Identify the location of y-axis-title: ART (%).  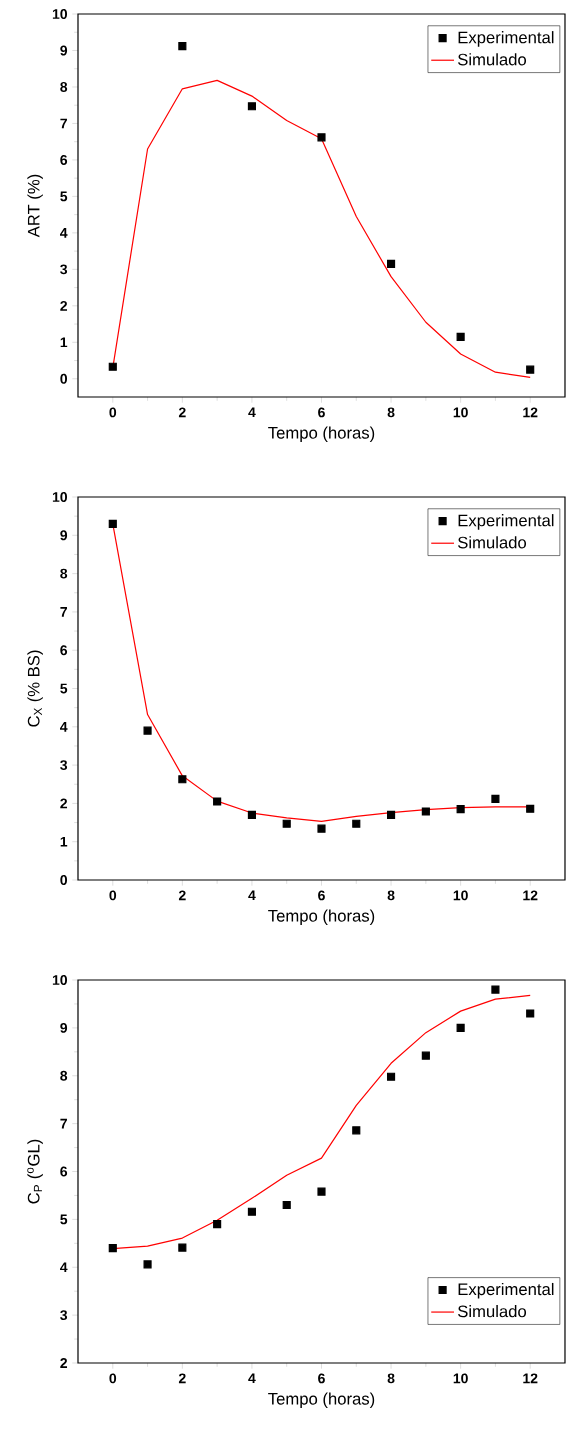
(35, 206).